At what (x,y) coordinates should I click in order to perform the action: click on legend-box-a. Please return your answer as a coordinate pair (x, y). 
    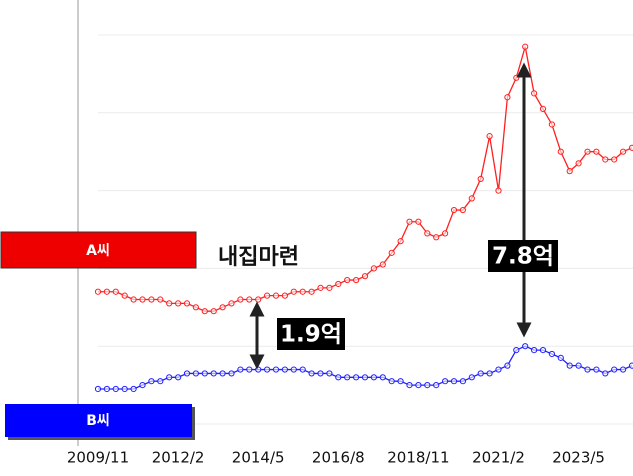
    Looking at the image, I should click on (98, 250).